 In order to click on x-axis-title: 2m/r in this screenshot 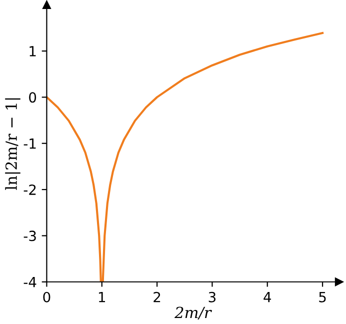, I will do `click(193, 313)`.